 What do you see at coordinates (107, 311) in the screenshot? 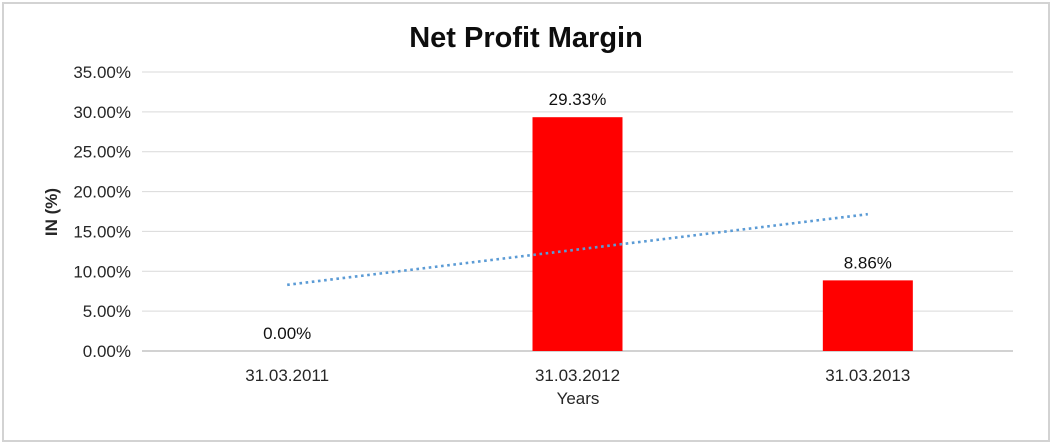
I see `y-tick-label: 5.00%` at bounding box center [107, 311].